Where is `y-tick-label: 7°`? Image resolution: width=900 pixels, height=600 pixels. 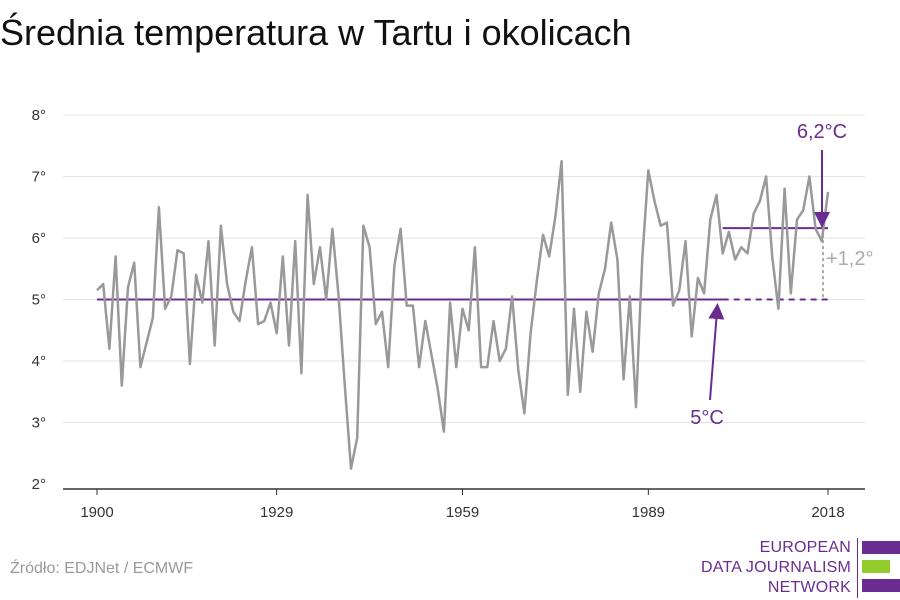 y-tick-label: 7° is located at coordinates (39, 177).